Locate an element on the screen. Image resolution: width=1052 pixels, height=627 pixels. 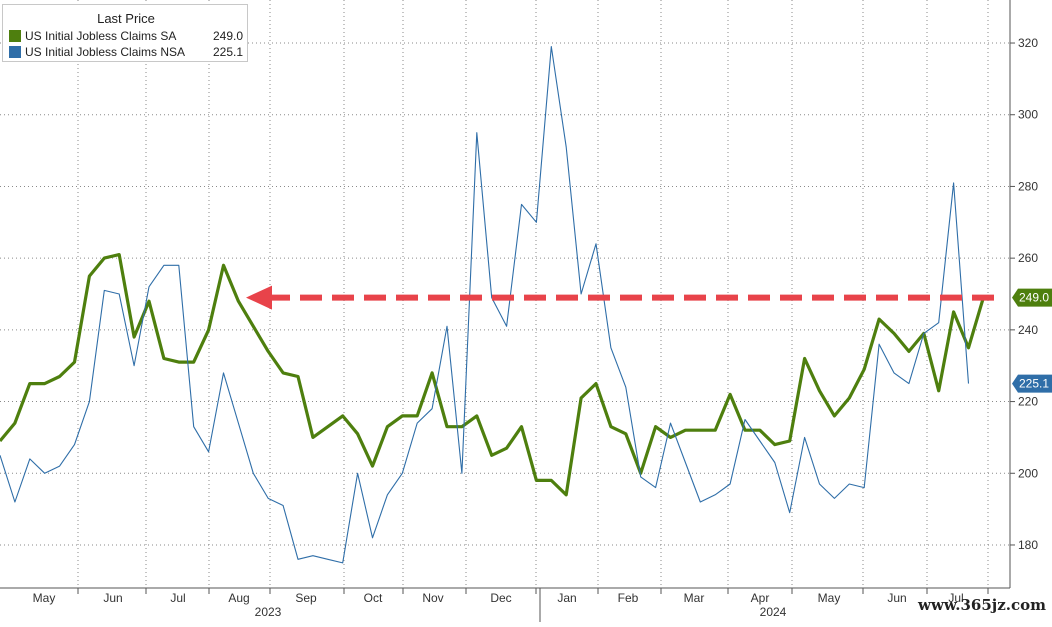
y-tick-label: 300 is located at coordinates (1028, 115).